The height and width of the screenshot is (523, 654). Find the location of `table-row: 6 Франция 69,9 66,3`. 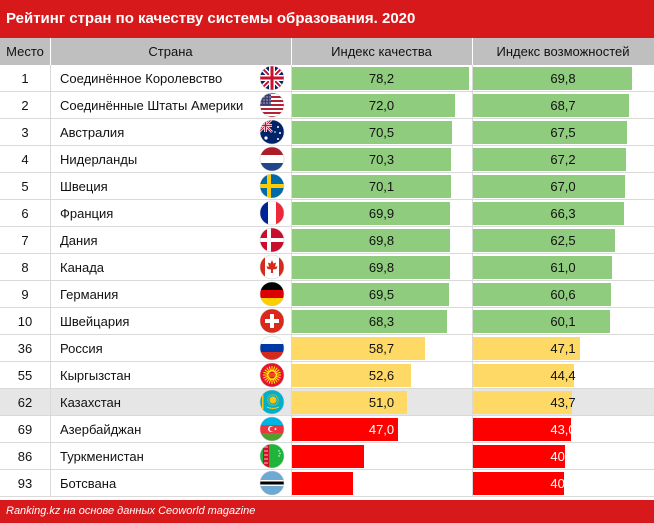

table-row: 6 Франция 69,9 66,3 is located at coordinates (327, 213).